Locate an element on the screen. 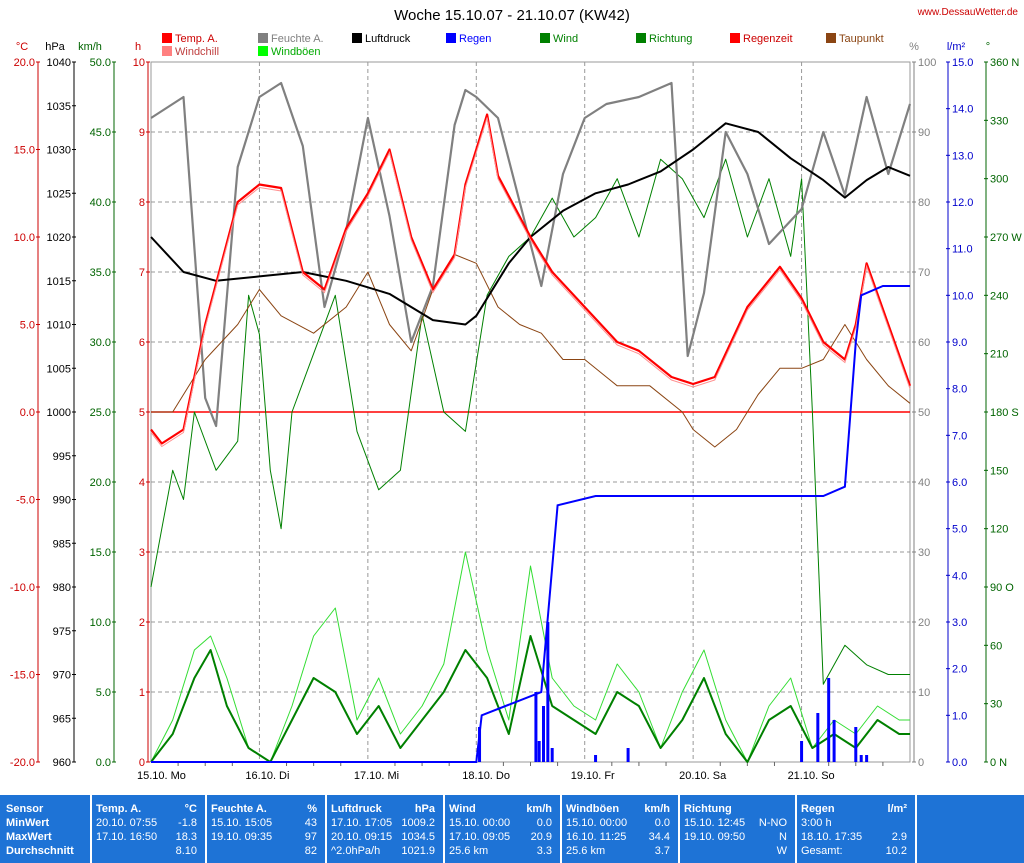 This screenshot has height=863, width=1024. direction-tick-label: 270 W is located at coordinates (1006, 238).